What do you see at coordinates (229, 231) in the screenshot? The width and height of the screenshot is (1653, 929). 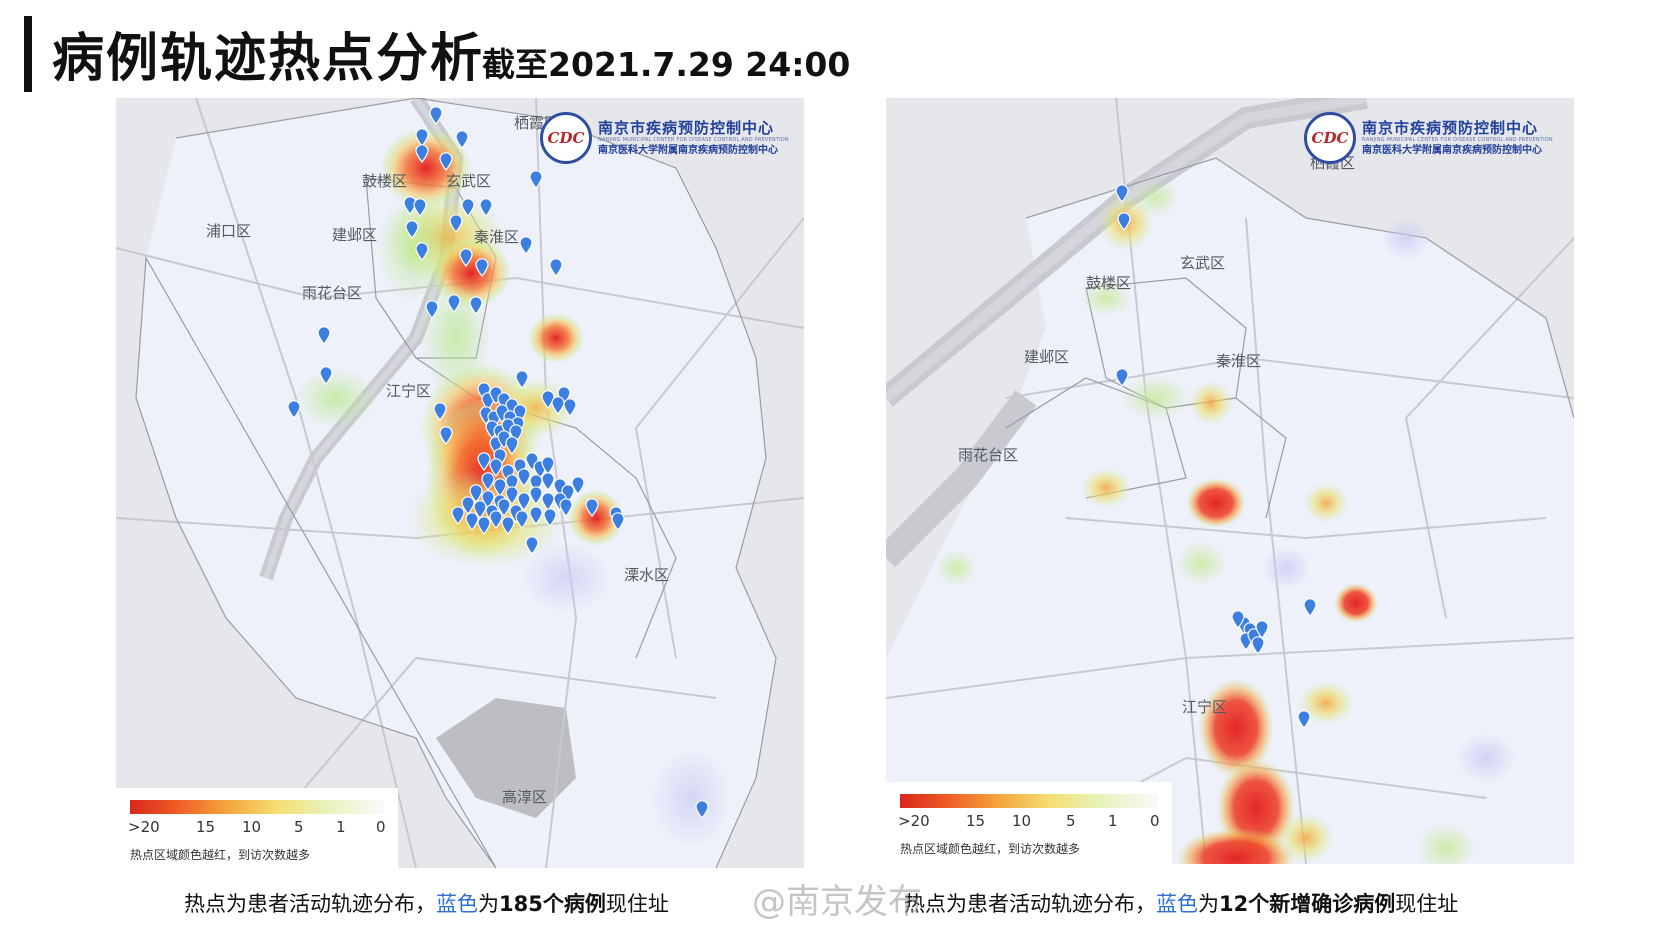 I see `district-label: 浦口区` at bounding box center [229, 231].